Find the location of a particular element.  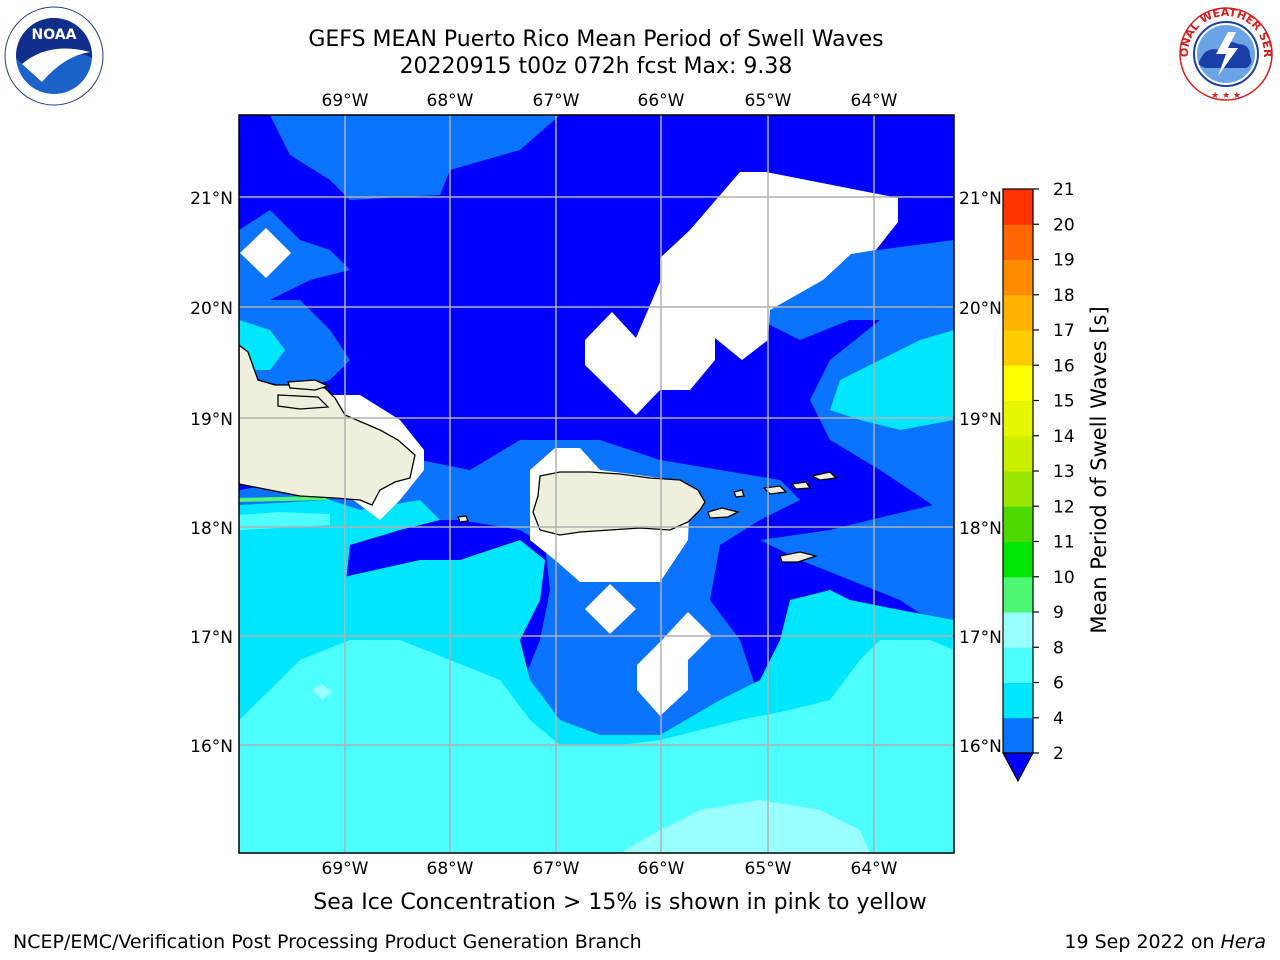

colorbar-tick-label: 4 is located at coordinates (1058, 719).